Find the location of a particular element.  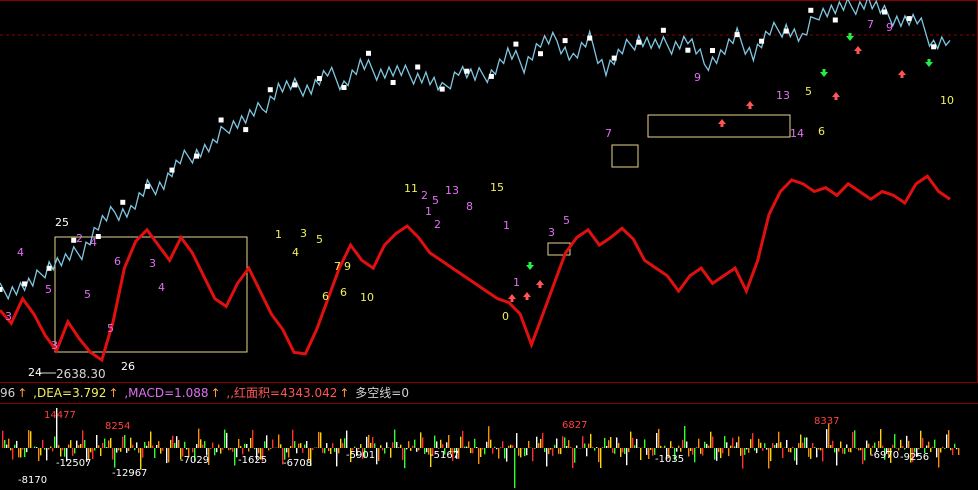

wave-label: 9 is located at coordinates (697, 77).